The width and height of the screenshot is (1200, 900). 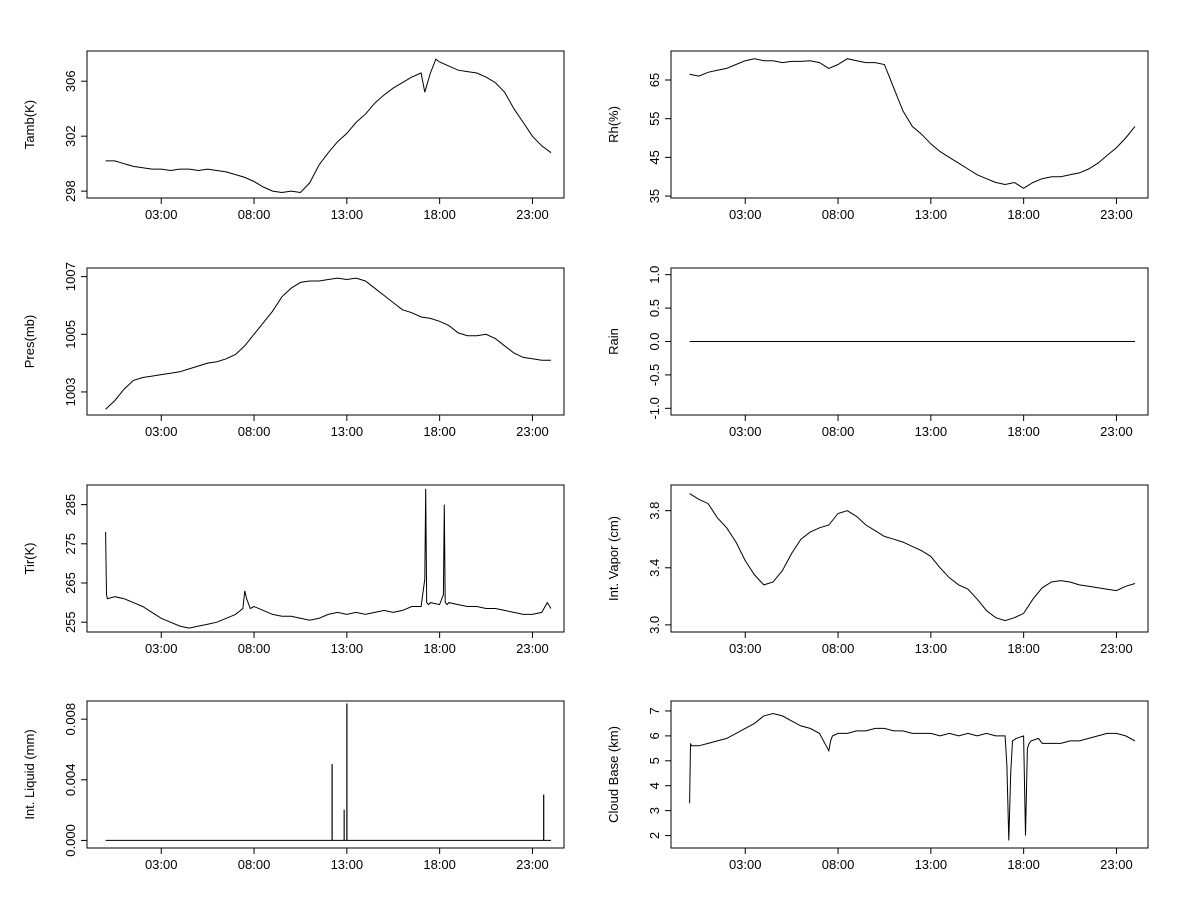 I want to click on y-tick-label: 265, so click(x=70, y=583).